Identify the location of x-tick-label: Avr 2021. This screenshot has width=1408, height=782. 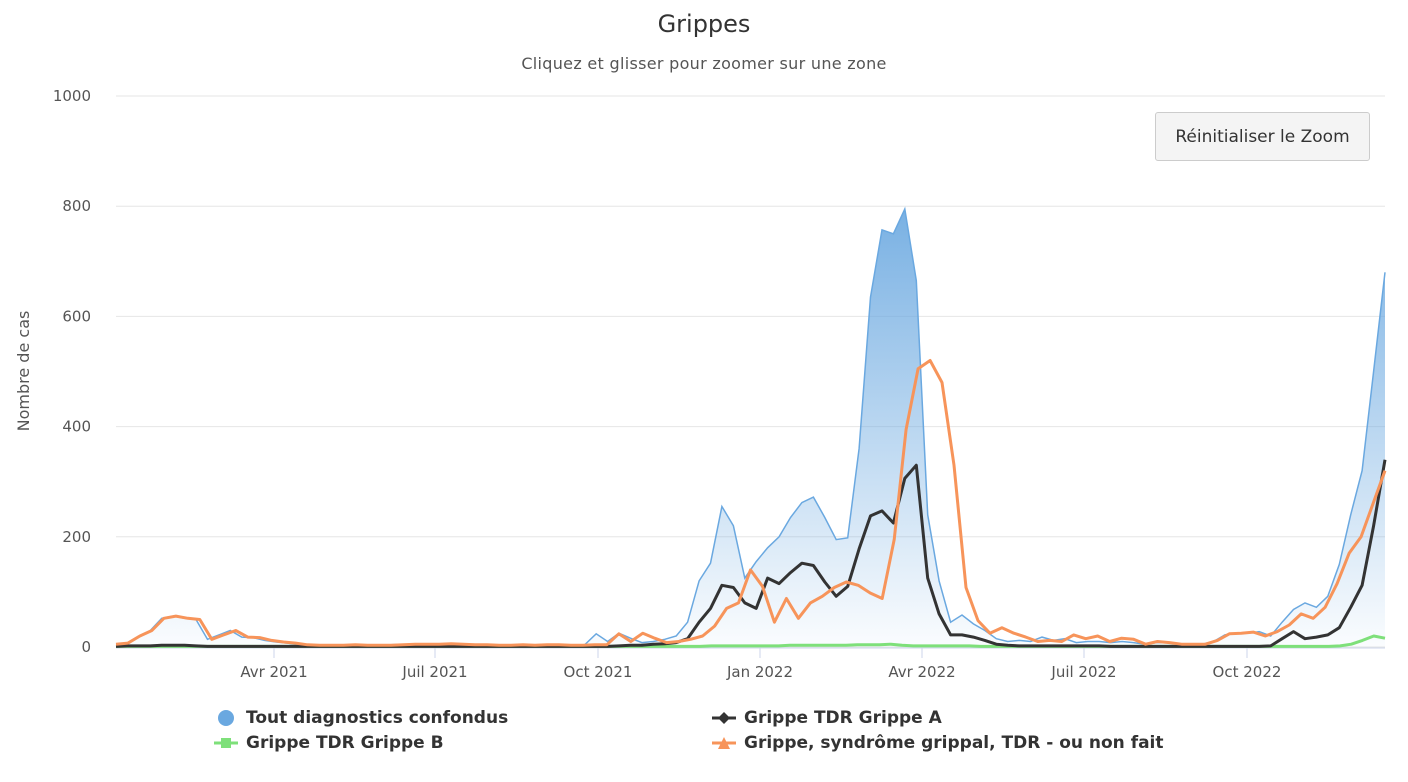
(273, 672).